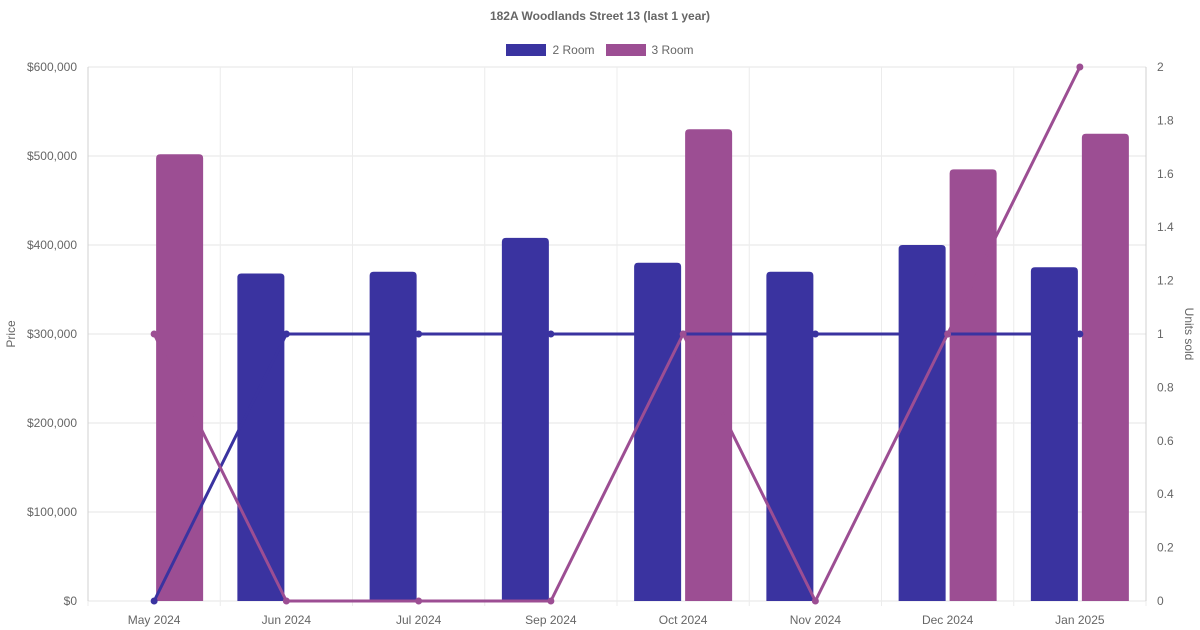  I want to click on x-tick-label: Sep 2024, so click(551, 620).